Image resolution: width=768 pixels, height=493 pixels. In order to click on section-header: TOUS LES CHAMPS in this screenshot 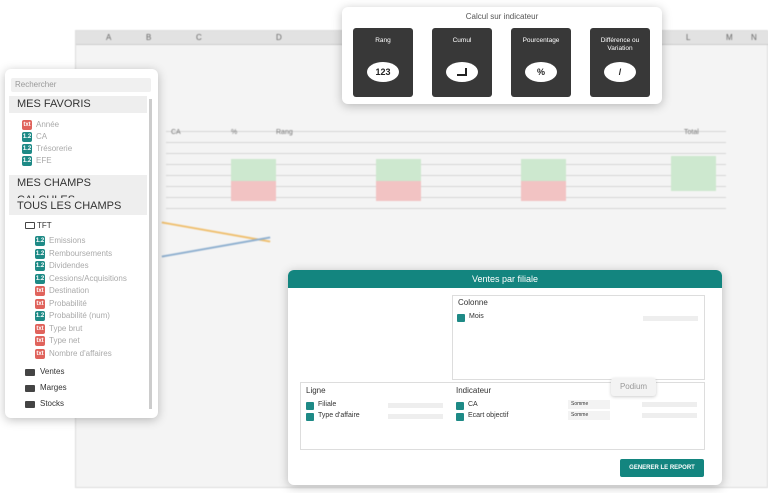, I will do `click(78, 206)`.